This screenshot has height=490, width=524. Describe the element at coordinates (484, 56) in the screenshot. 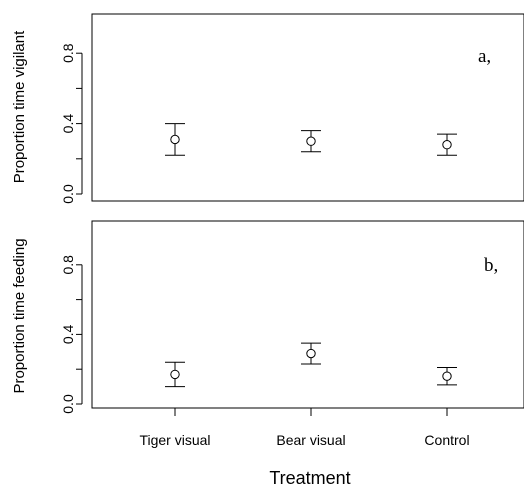

I see `panel-a-label: a,` at that location.